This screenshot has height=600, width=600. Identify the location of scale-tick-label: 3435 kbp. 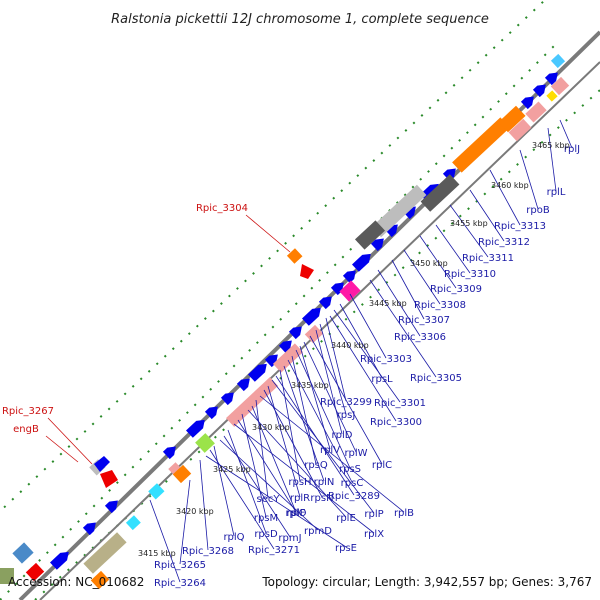
(310, 385).